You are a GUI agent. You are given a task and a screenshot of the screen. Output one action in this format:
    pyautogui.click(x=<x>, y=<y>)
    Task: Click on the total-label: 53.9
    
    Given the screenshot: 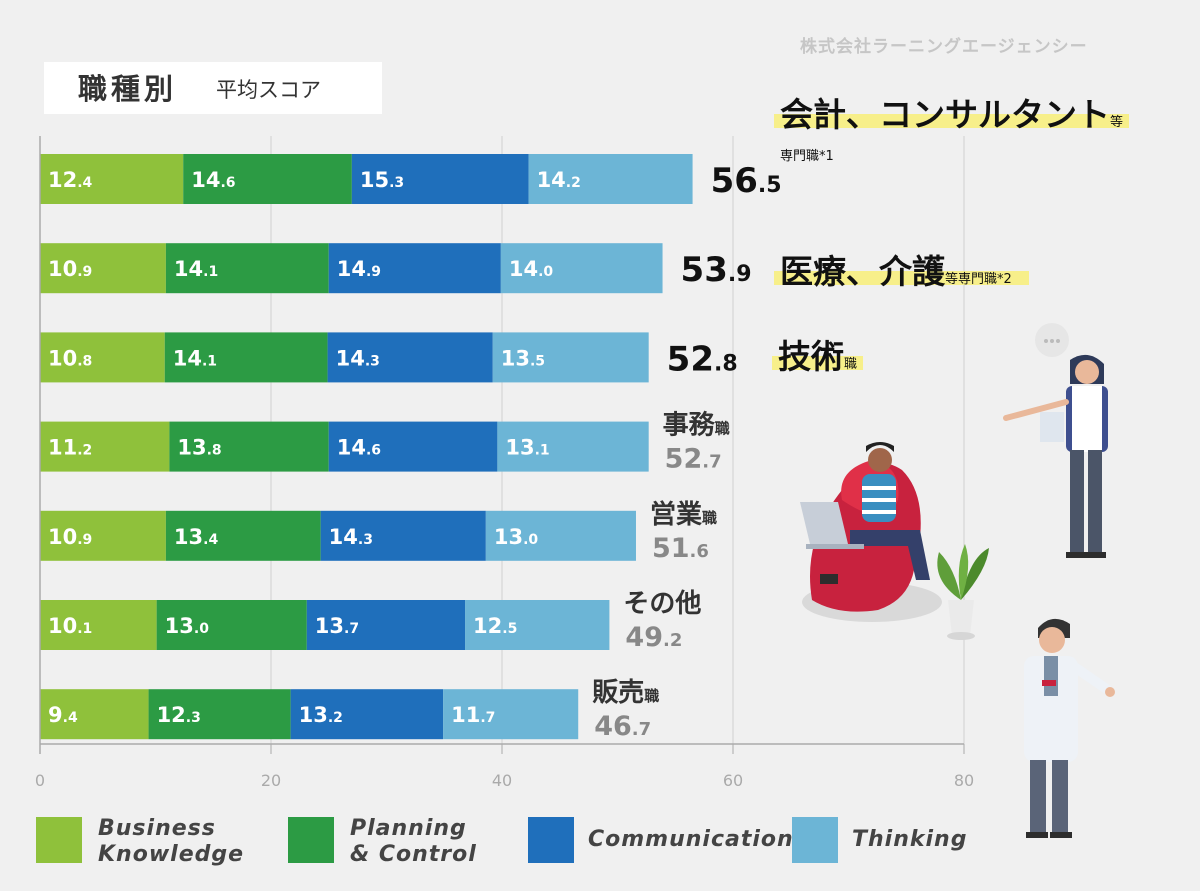 What is the action you would take?
    pyautogui.click(x=716, y=270)
    